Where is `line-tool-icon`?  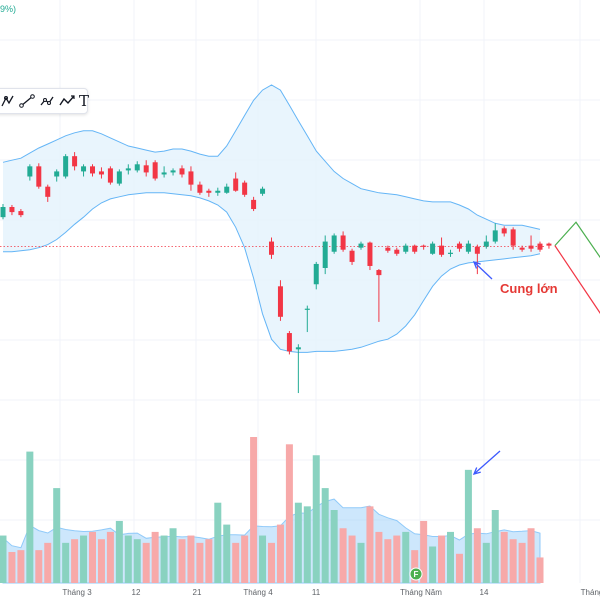 line-tool-icon is located at coordinates (27, 101).